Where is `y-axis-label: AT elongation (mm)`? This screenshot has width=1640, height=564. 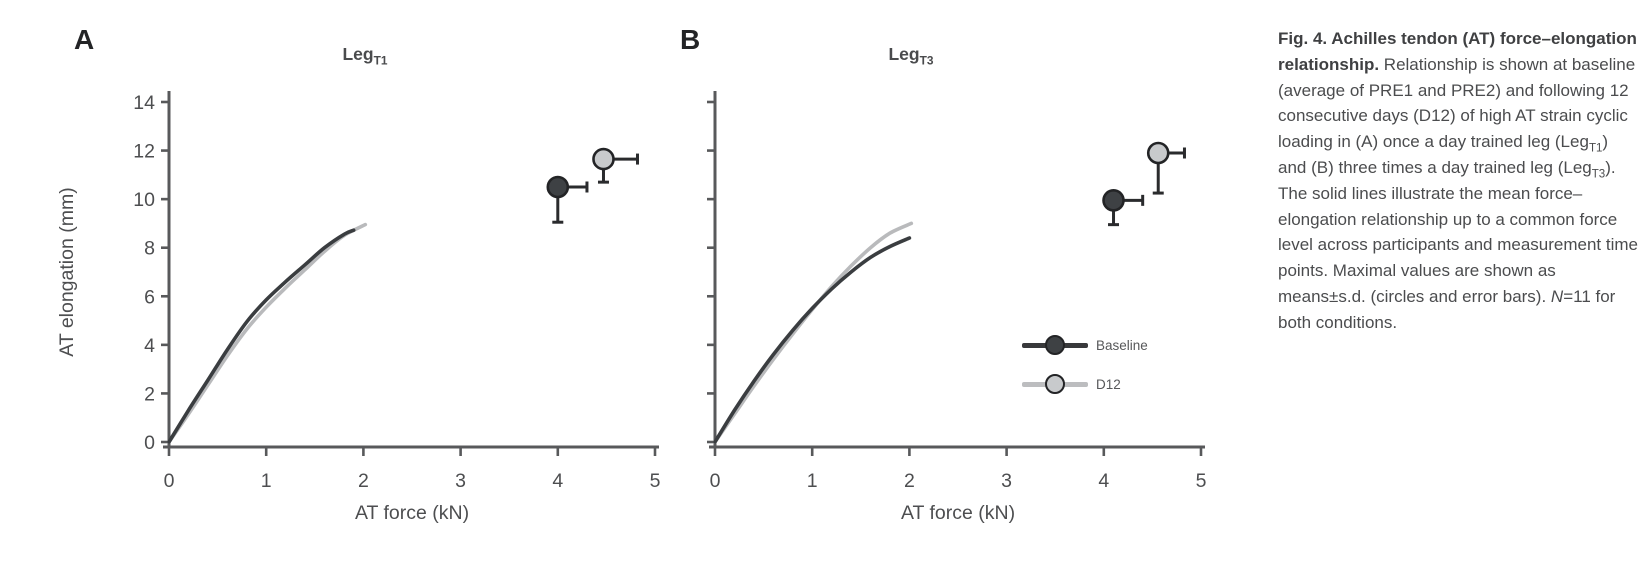
y-axis-label: AT elongation (mm) is located at coordinates (67, 271).